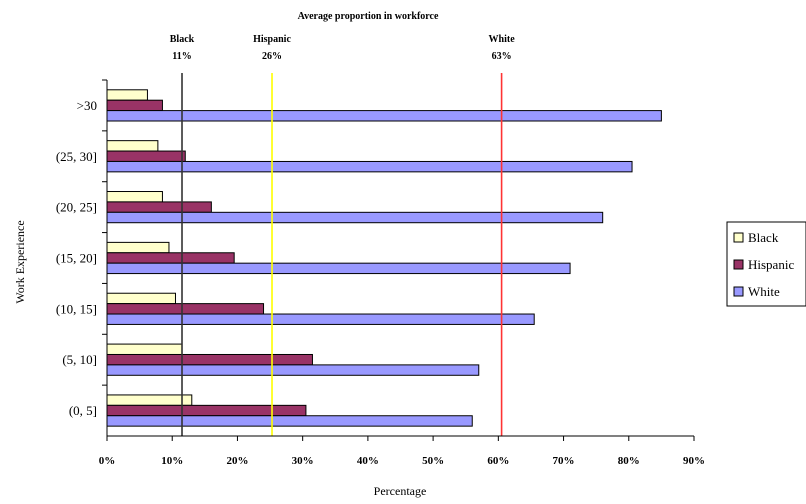 The height and width of the screenshot is (504, 806). I want to click on x-tick-label: 40%, so click(368, 461).